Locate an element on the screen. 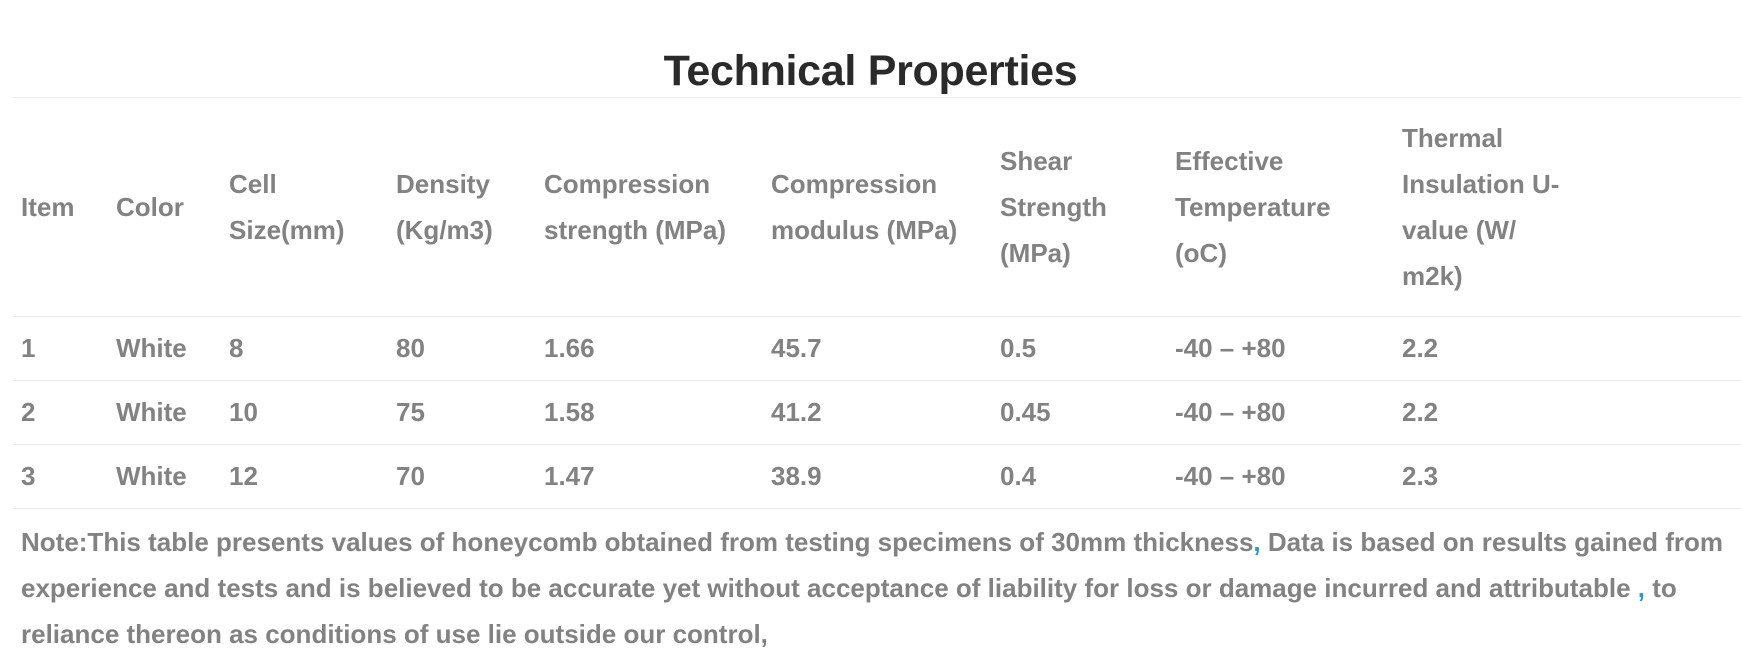 The width and height of the screenshot is (1741, 661). table-cell: 1.66 is located at coordinates (649, 348).